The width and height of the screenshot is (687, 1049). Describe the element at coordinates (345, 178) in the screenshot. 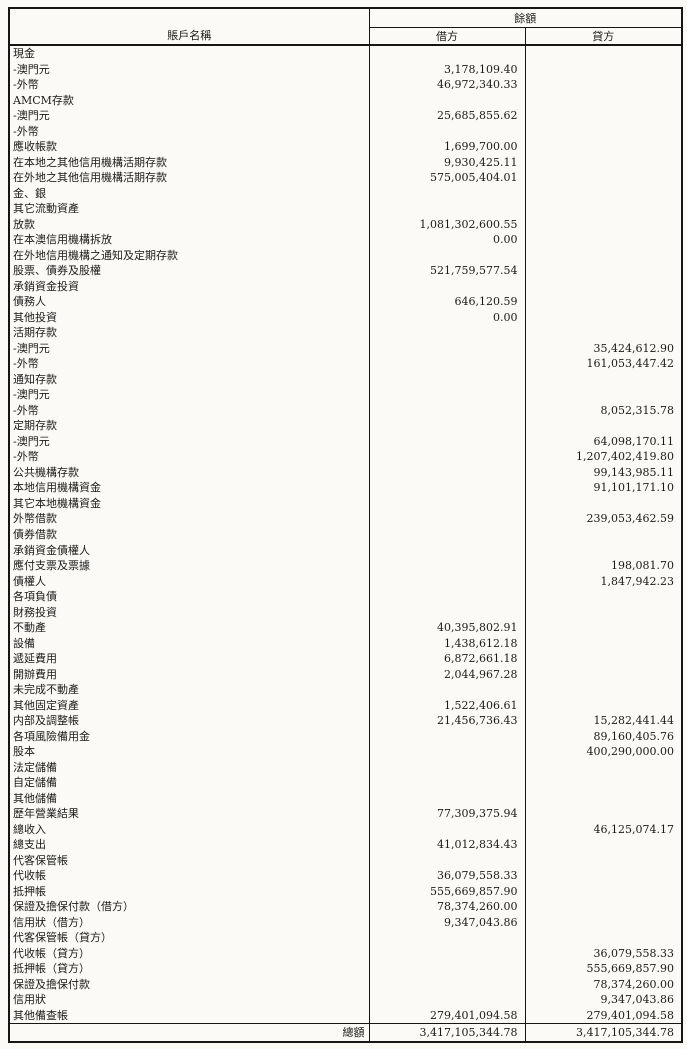

I see `table-row: 在外地之其他信用機構活期存款 575,005,404.01` at that location.